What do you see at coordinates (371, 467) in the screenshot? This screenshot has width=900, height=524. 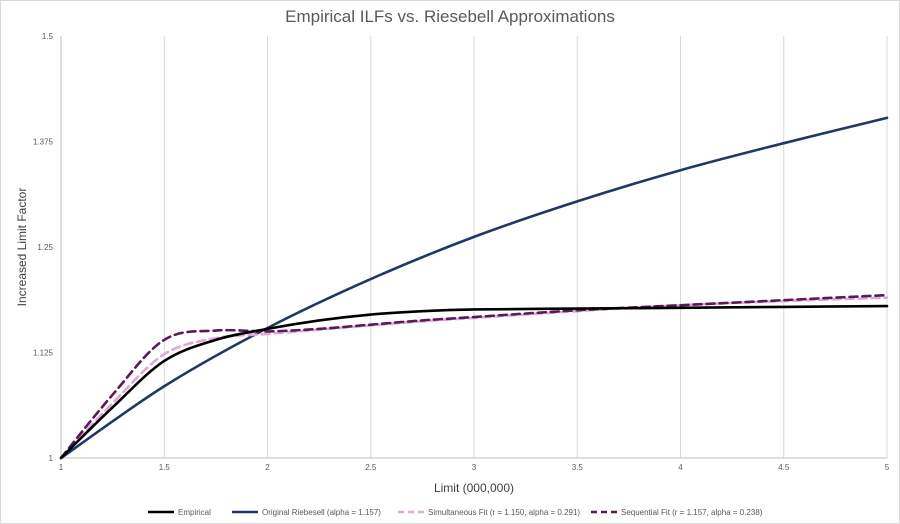 I see `x-tick-label: 2.5` at bounding box center [371, 467].